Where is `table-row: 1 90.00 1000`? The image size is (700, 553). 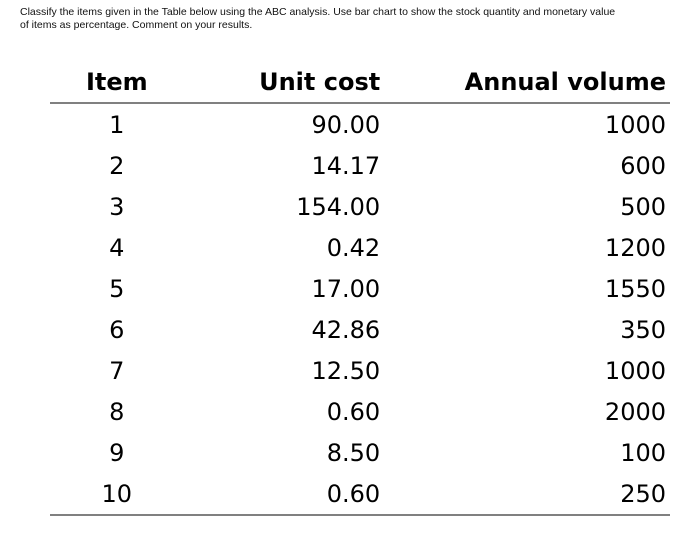
table-row: 1 90.00 1000 is located at coordinates (360, 124).